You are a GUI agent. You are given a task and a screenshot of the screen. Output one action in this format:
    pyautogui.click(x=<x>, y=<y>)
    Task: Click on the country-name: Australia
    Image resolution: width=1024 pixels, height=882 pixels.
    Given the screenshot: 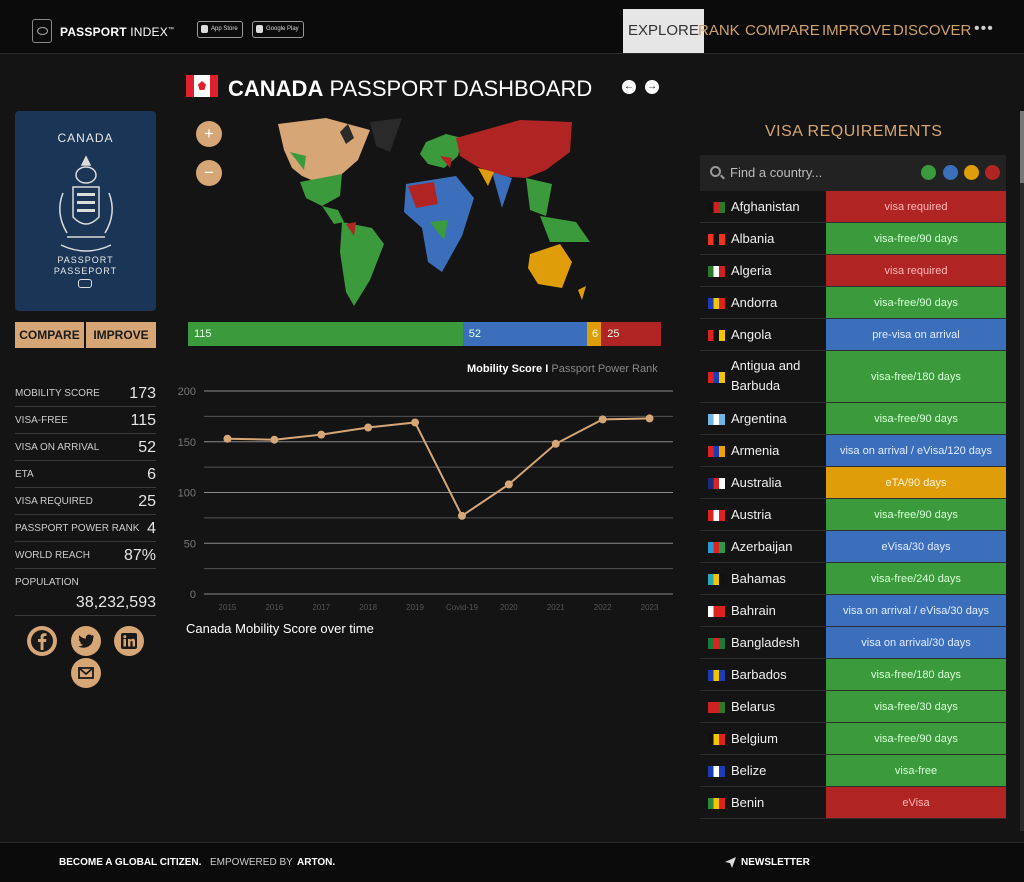 What is the action you would take?
    pyautogui.click(x=756, y=482)
    